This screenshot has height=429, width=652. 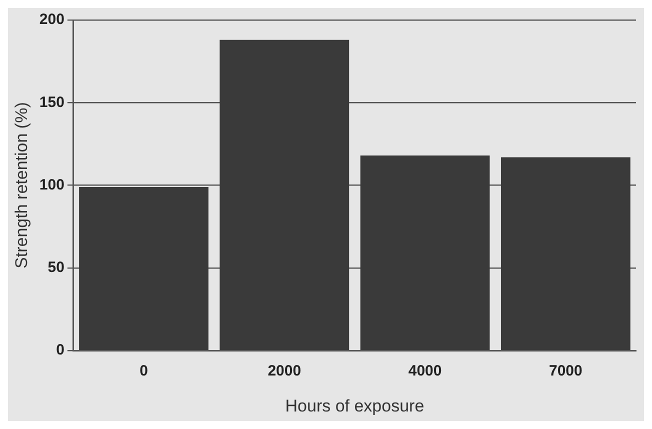 I want to click on x-tick-label: 7000, so click(x=565, y=371).